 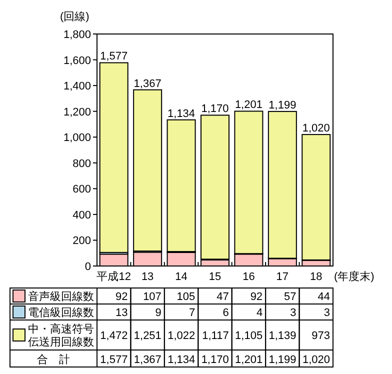 I want to click on total-label: 1,134, so click(x=182, y=114).